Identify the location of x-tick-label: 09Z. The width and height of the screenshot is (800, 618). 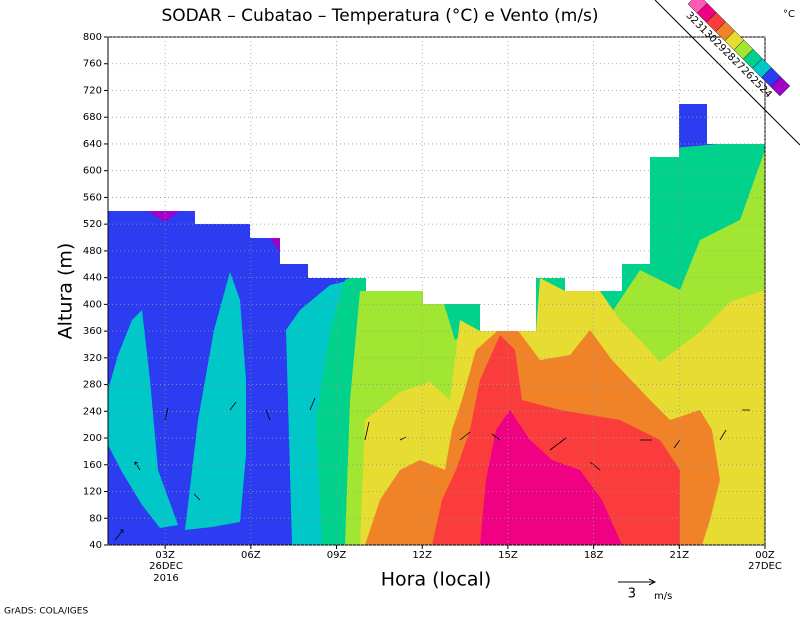
(337, 555).